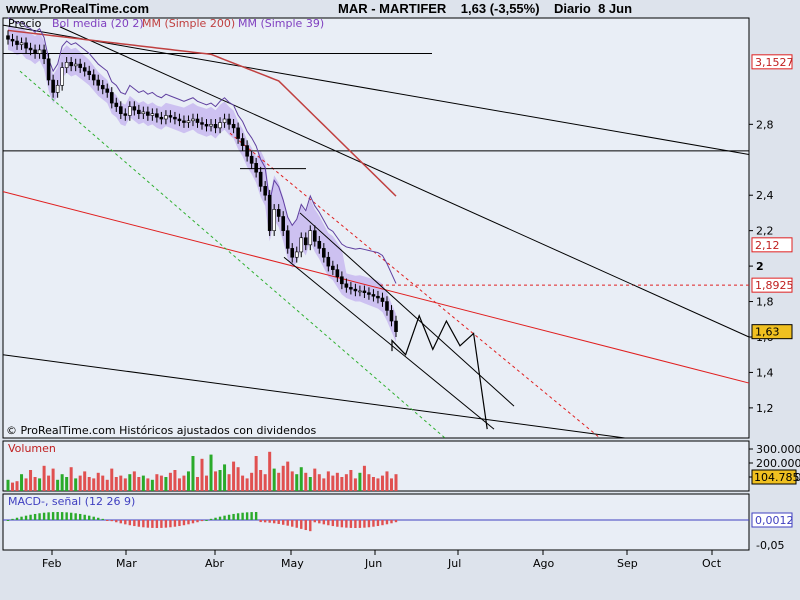 The width and height of the screenshot is (800, 600). I want to click on macd-tag-box, so click(772, 520).